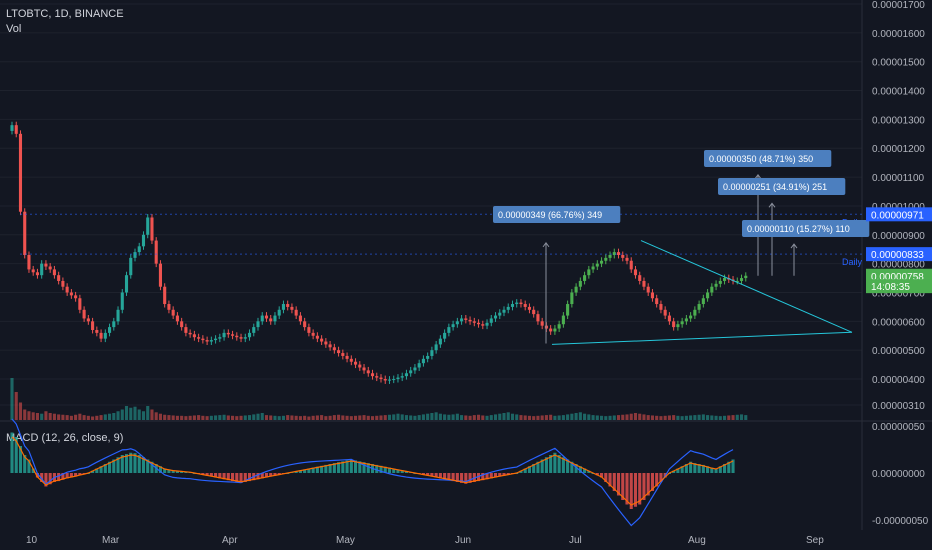  What do you see at coordinates (890, 287) in the screenshot?
I see `price-badge-label: 14:08:35` at bounding box center [890, 287].